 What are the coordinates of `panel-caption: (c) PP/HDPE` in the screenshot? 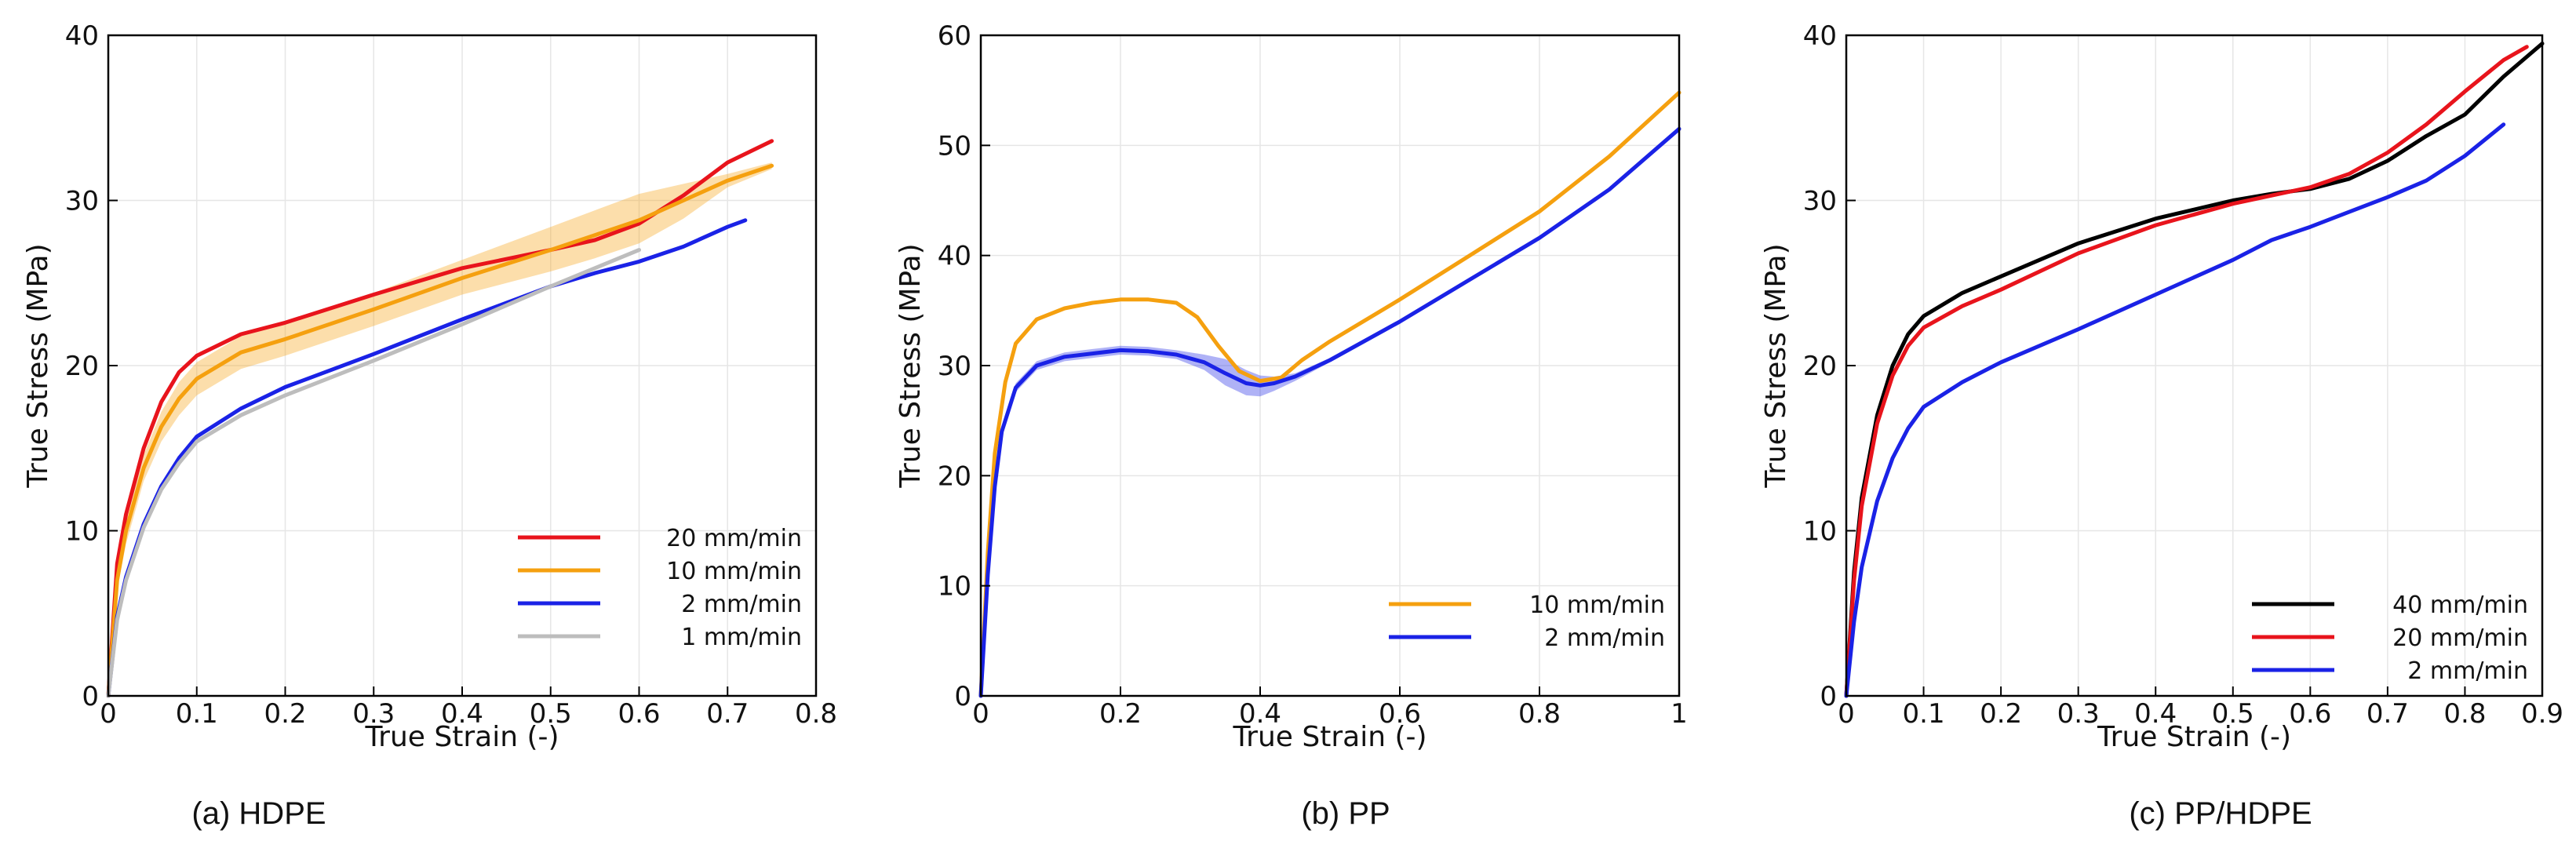 It's located at (2220, 814).